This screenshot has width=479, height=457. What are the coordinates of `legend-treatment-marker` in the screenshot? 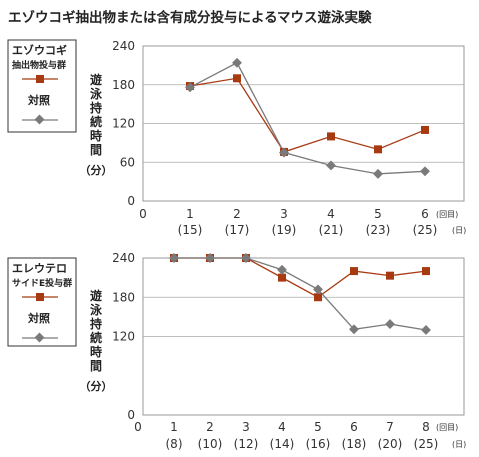 It's located at (40, 79).